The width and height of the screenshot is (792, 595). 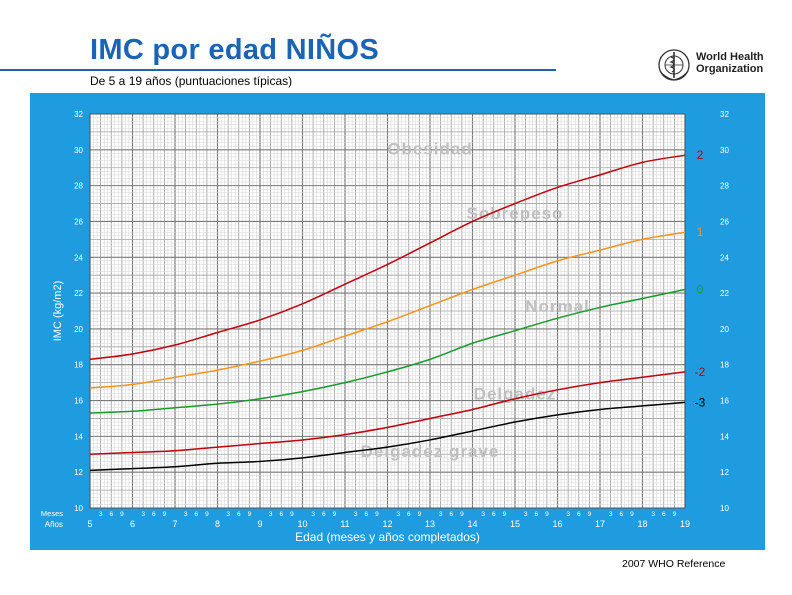 What do you see at coordinates (515, 524) in the screenshot?
I see `x-tick-label: 15` at bounding box center [515, 524].